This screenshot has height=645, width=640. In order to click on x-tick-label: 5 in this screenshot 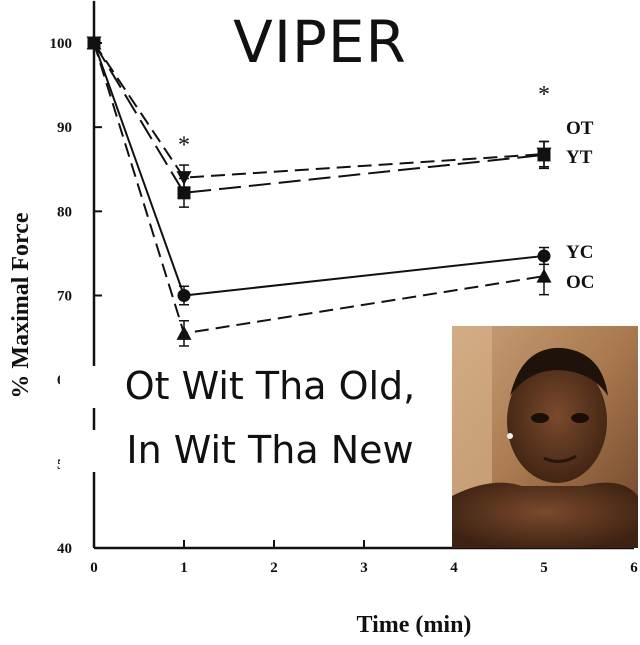, I will do `click(544, 568)`.